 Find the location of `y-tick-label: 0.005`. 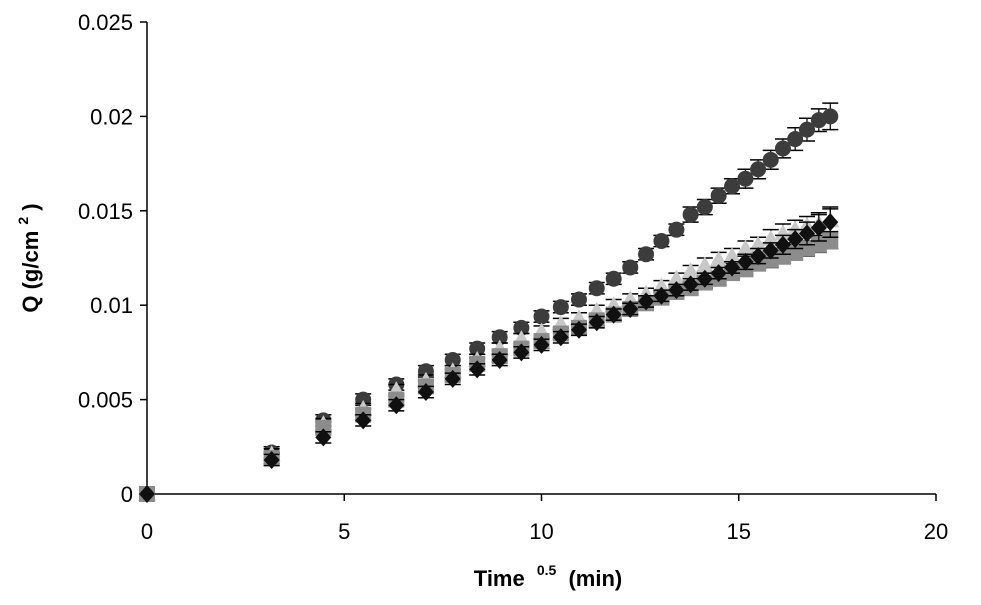

y-tick-label: 0.005 is located at coordinates (105, 400).